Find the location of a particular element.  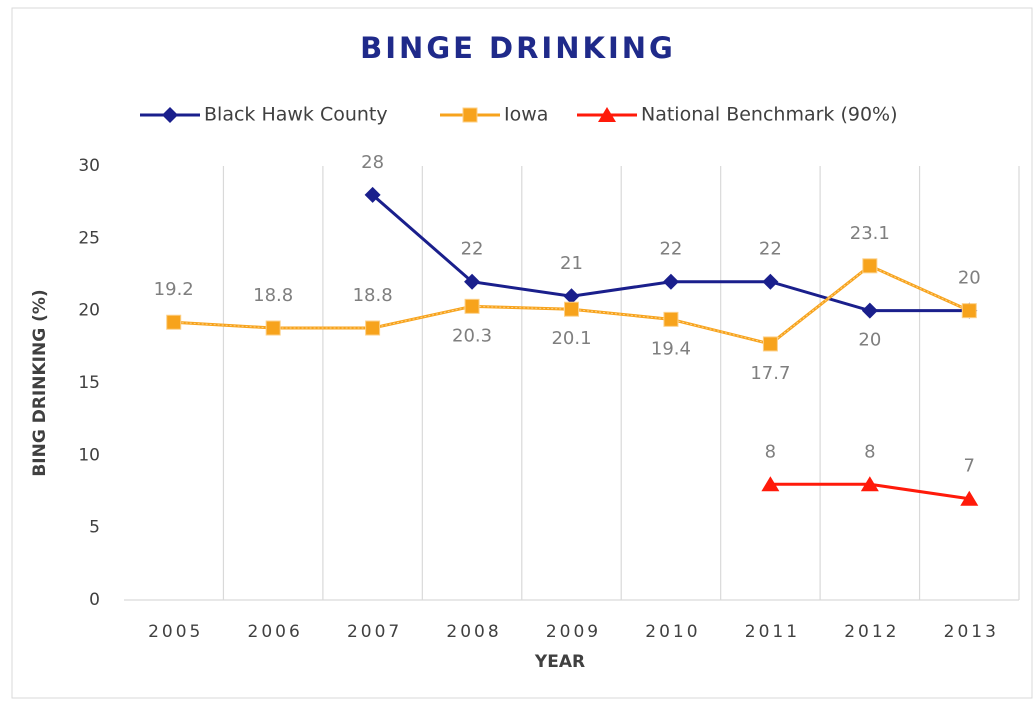

x-tick-label: 2012 is located at coordinates (871, 632).